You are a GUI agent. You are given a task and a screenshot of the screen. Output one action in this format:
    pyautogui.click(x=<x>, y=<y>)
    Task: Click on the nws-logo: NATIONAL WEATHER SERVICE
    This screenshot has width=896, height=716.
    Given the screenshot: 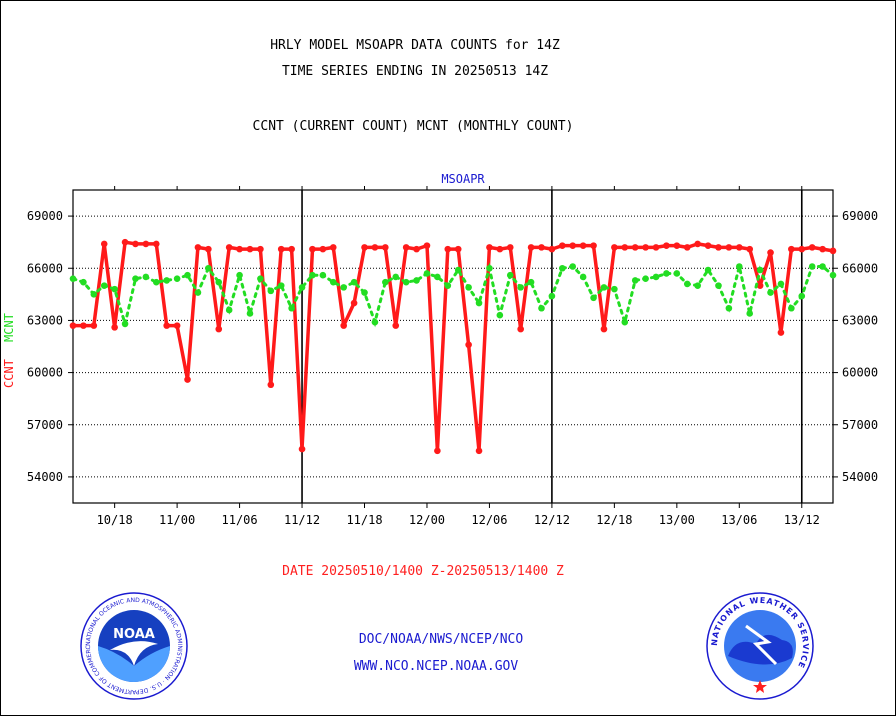 What is the action you would take?
    pyautogui.click(x=760, y=646)
    